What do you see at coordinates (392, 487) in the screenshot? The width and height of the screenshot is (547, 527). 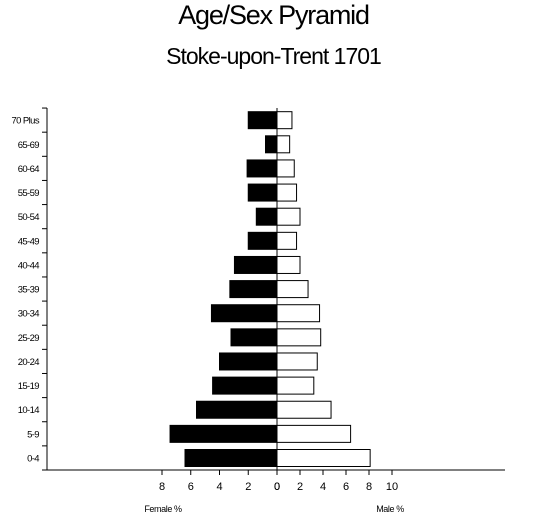 I see `male-tick-label: 10` at bounding box center [392, 487].